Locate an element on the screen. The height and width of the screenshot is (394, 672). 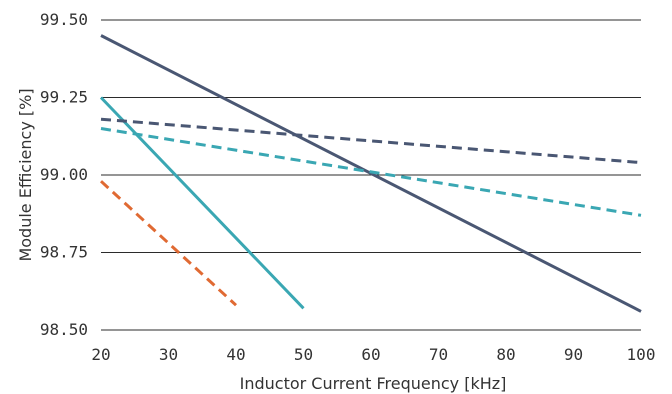
x-tick-label: 100 is located at coordinates (641, 354).